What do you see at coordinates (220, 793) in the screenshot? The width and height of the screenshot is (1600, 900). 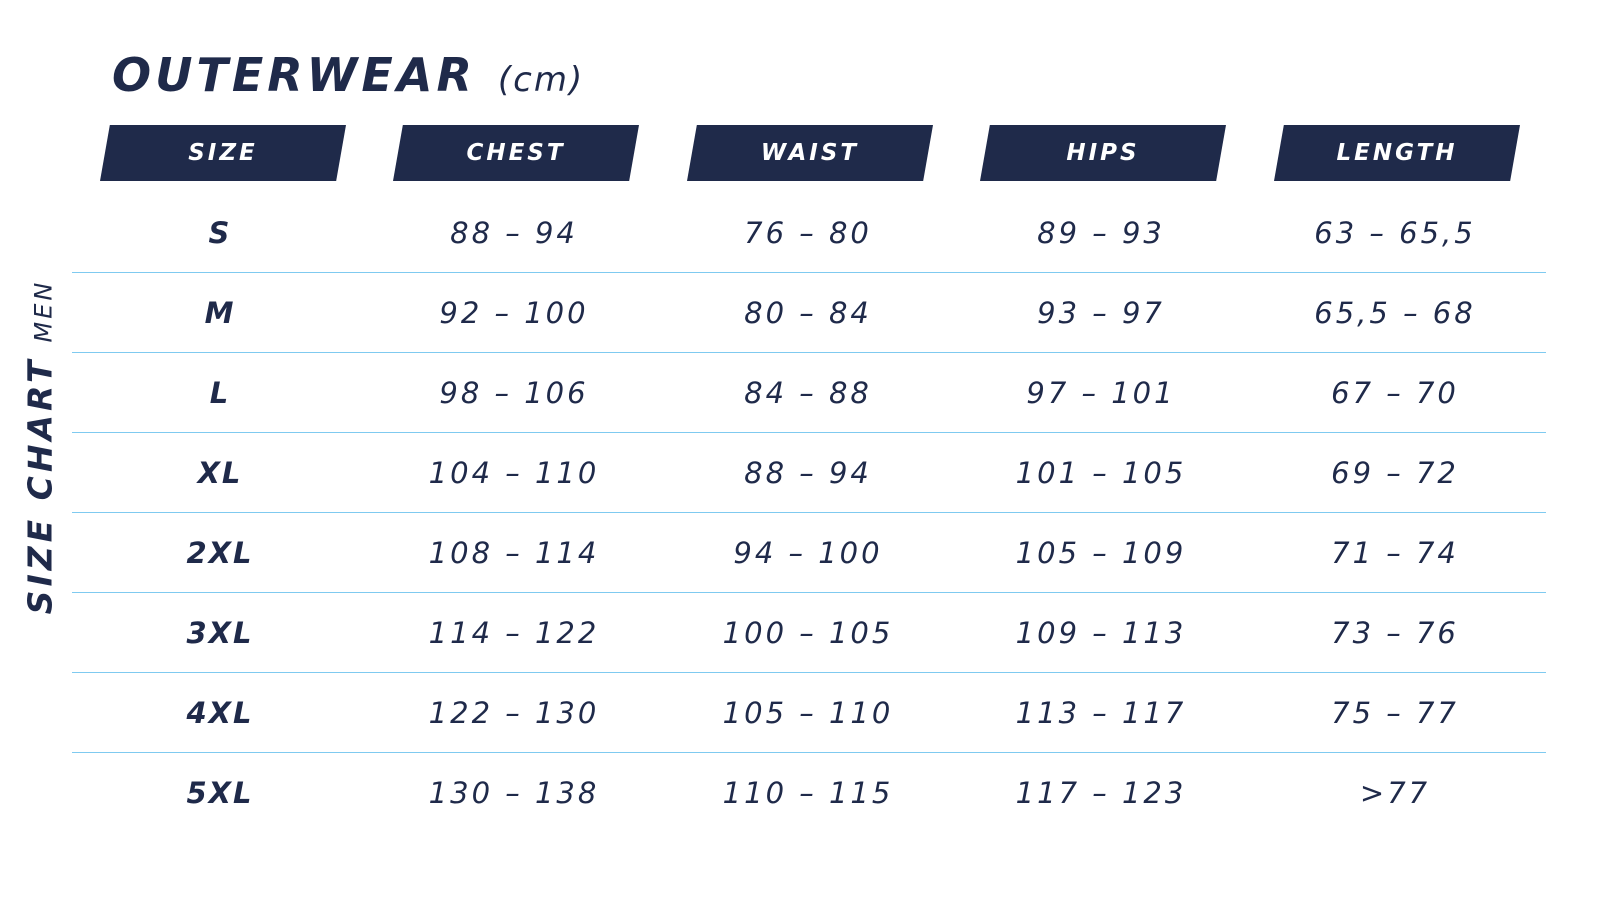 I see `size-cell: 5XL` at bounding box center [220, 793].